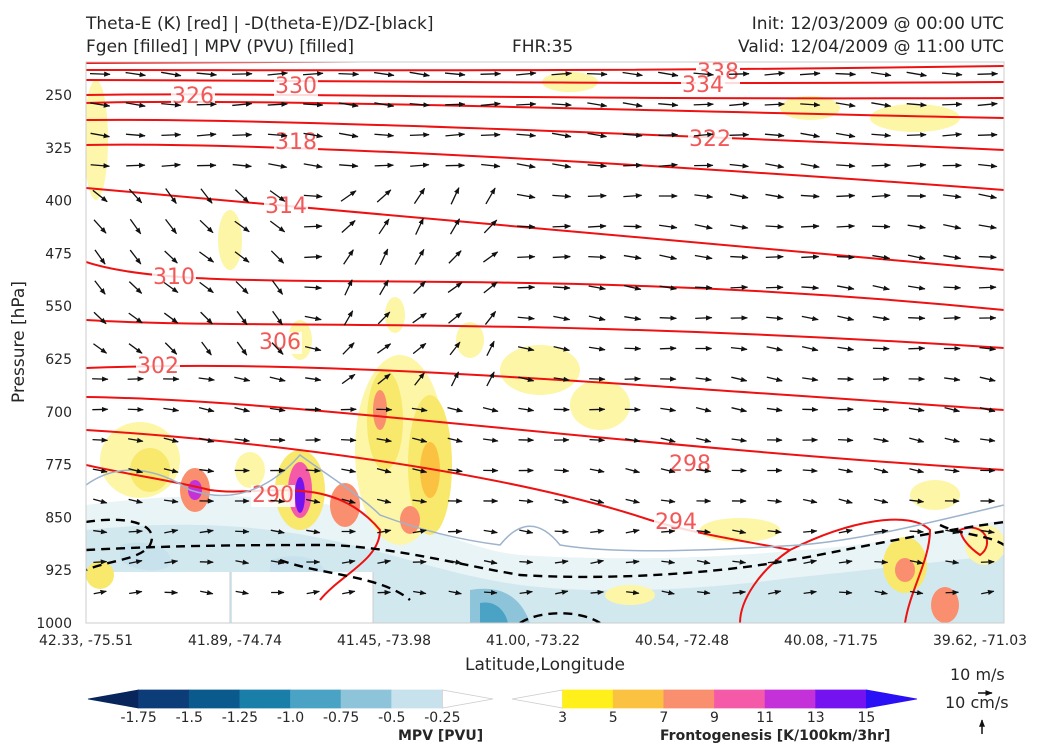  I want to click on y-tick-label: 925, so click(58, 571).